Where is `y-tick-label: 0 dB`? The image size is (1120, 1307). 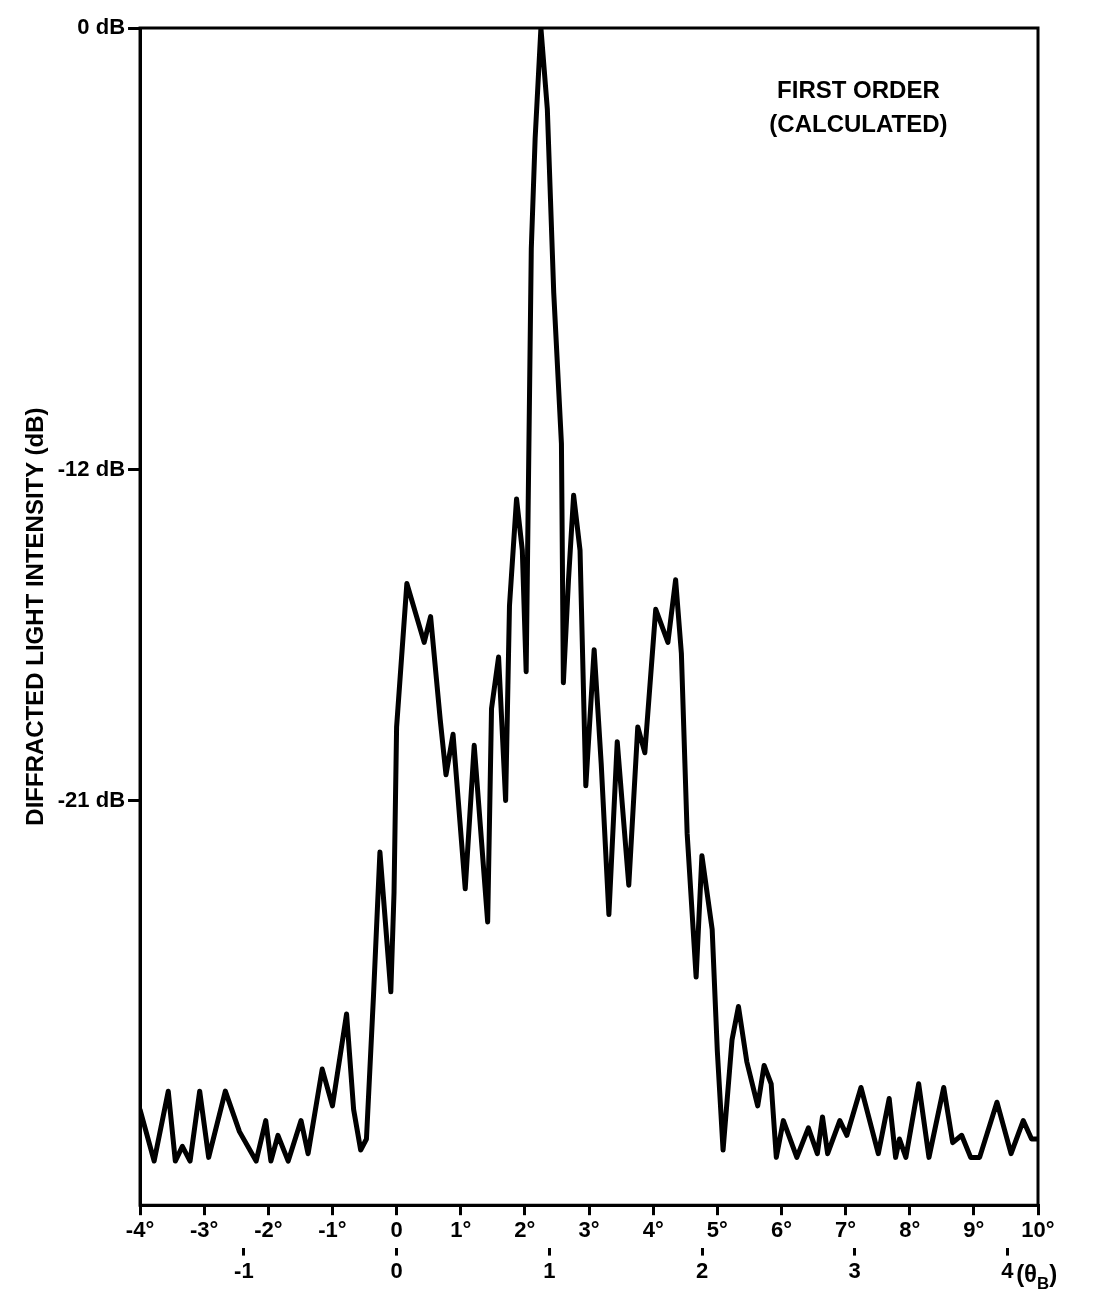 y-tick-label: 0 dB is located at coordinates (101, 27).